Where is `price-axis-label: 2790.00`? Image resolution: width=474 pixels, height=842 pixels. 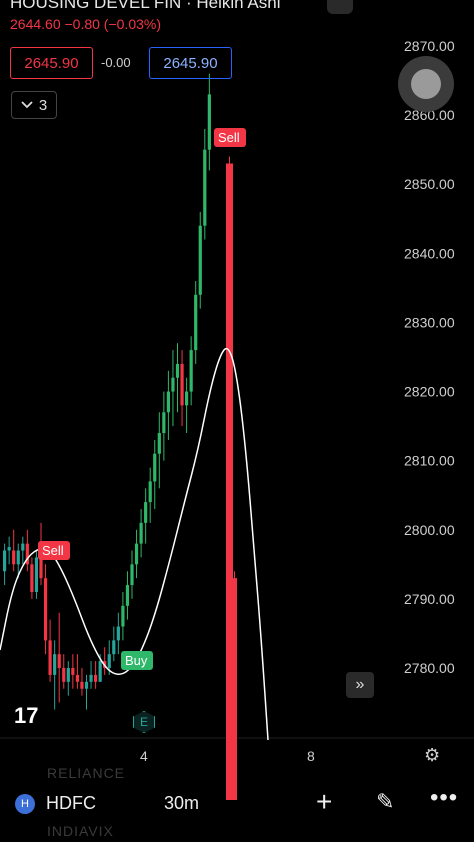
price-axis-label: 2790.00 is located at coordinates (429, 599).